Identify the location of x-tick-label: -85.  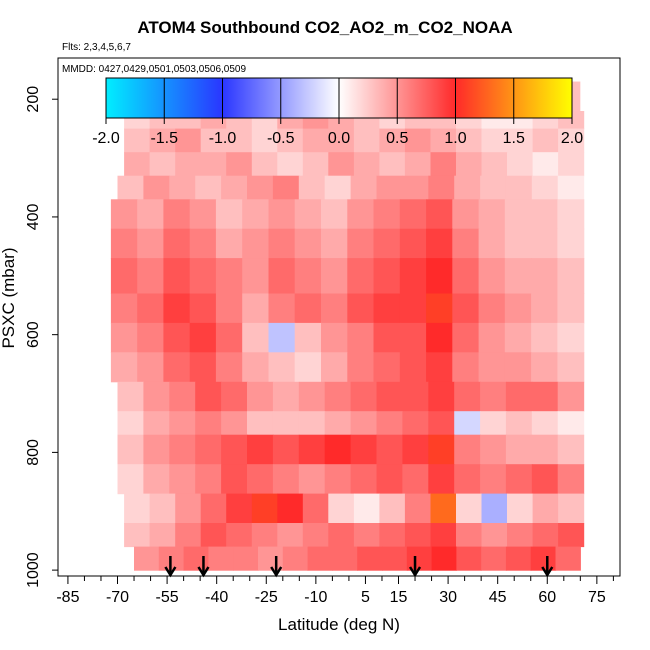
(67, 597).